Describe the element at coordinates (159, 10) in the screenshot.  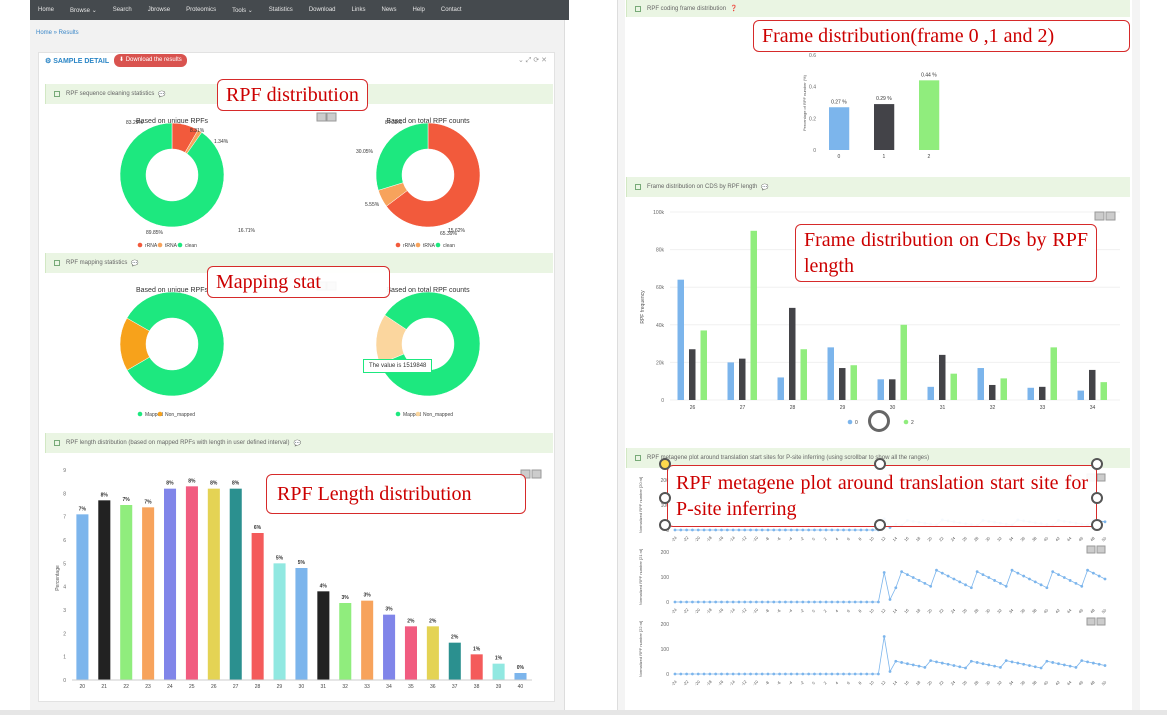
I see `nav-item: Jbrowse` at that location.